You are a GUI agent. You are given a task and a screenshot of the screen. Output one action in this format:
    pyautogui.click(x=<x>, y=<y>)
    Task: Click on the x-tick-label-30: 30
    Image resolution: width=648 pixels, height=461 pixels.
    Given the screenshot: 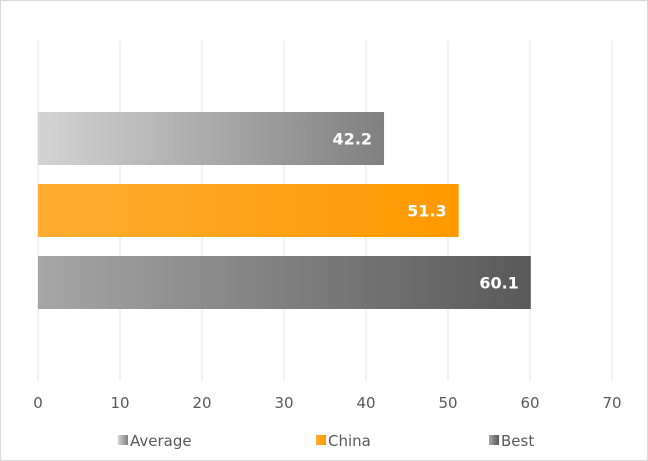 What is the action you would take?
    pyautogui.click(x=283, y=403)
    